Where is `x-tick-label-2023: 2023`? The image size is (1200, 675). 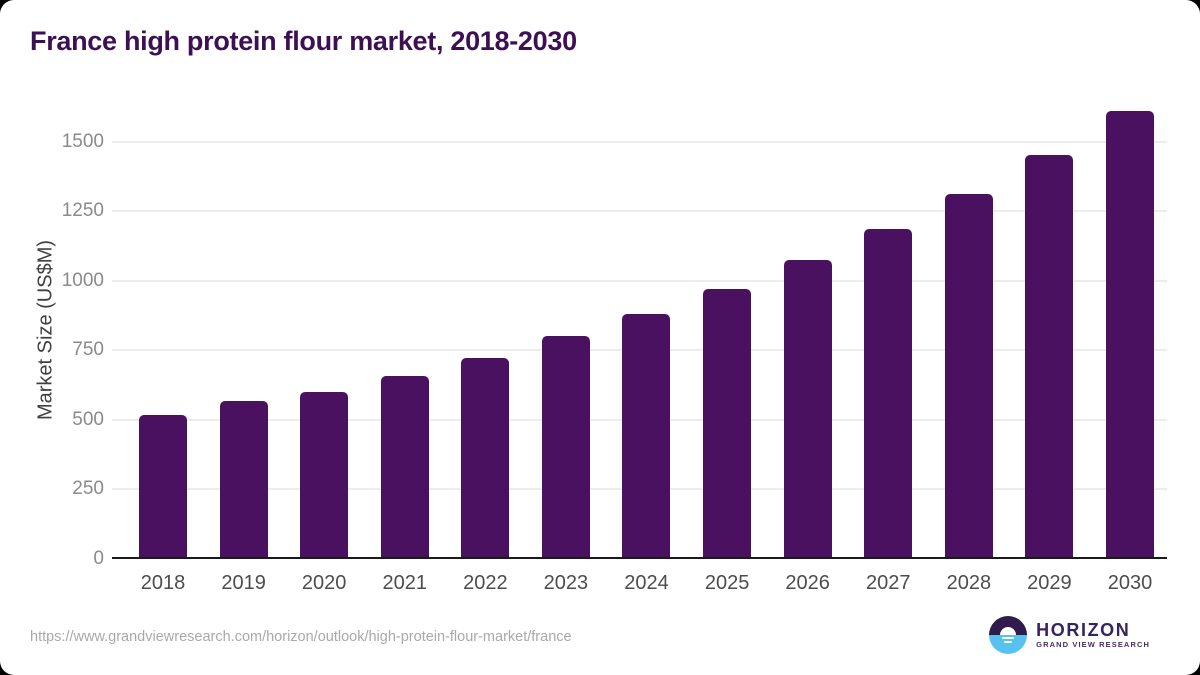 x-tick-label-2023: 2023 is located at coordinates (566, 583).